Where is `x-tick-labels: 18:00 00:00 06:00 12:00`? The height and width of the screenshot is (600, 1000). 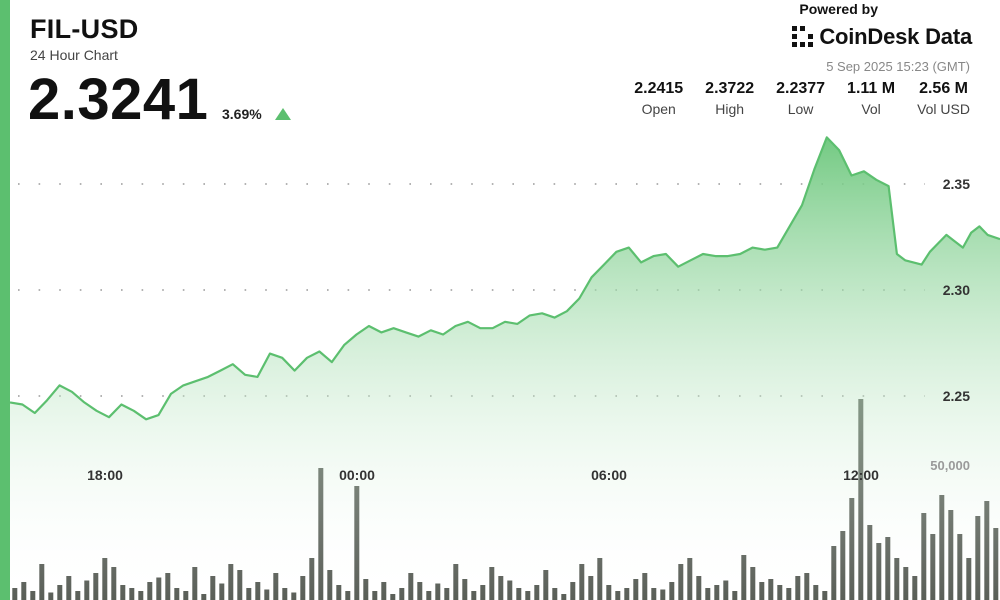
x-tick-labels: 18:00 00:00 06:00 12:00 is located at coordinates (483, 475).